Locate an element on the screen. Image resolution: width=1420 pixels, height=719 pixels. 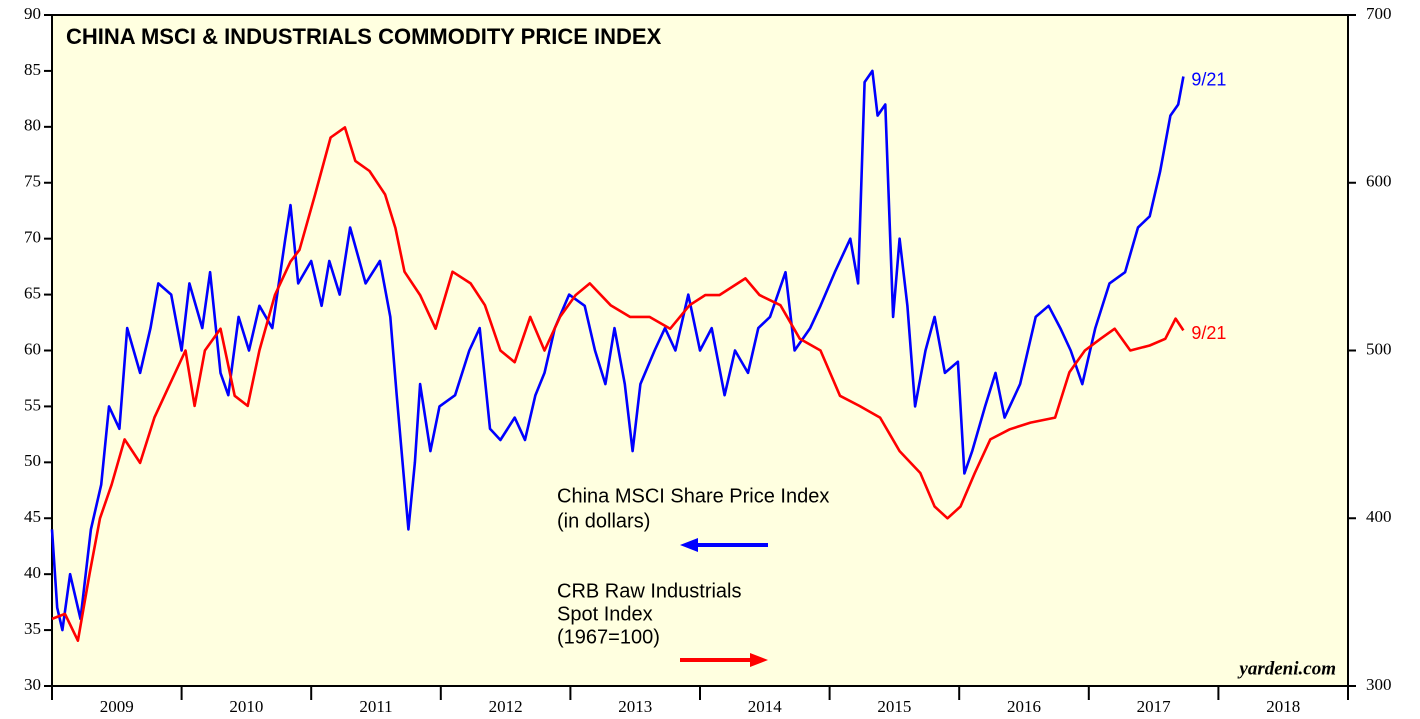
y2-tick-label: 600 is located at coordinates (1379, 181).